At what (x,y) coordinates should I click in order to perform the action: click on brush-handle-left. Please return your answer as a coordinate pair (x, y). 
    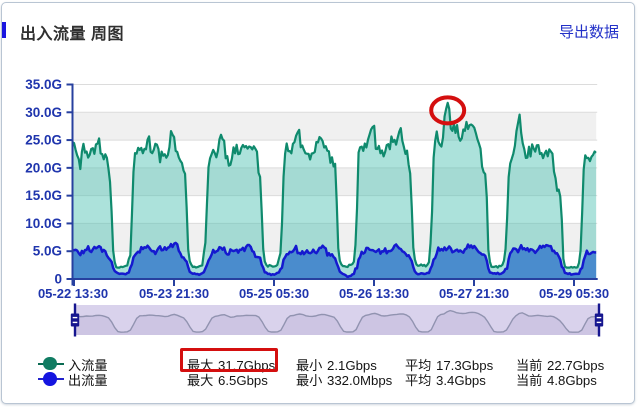
    Looking at the image, I should click on (75, 320).